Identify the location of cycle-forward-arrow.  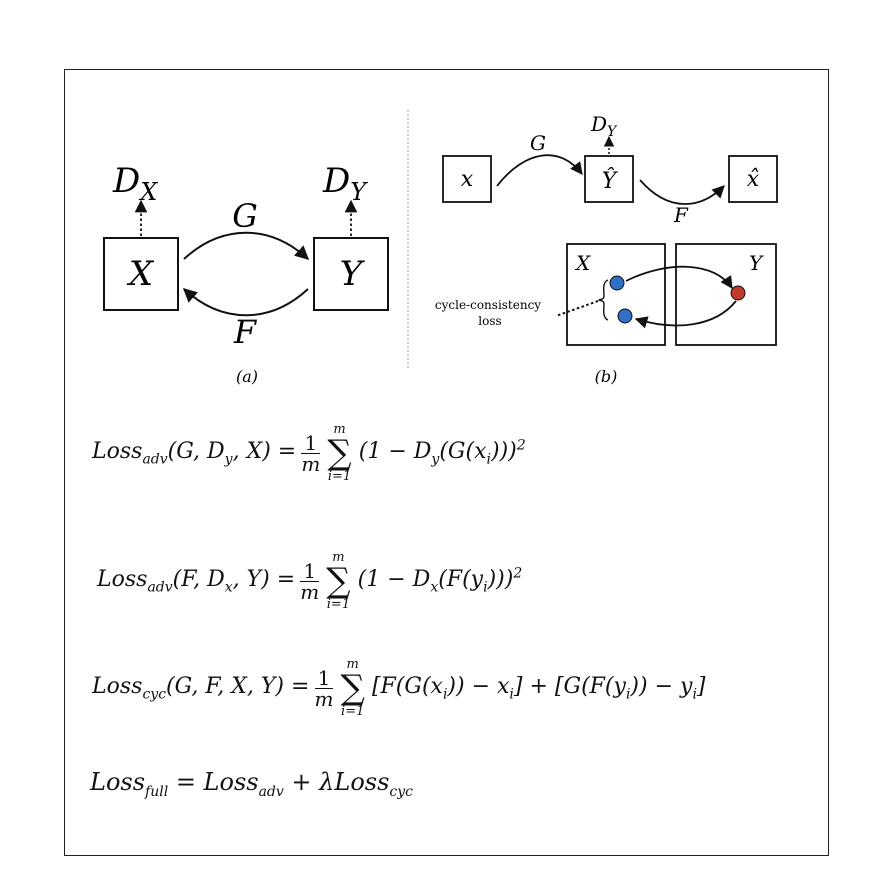
(679, 277).